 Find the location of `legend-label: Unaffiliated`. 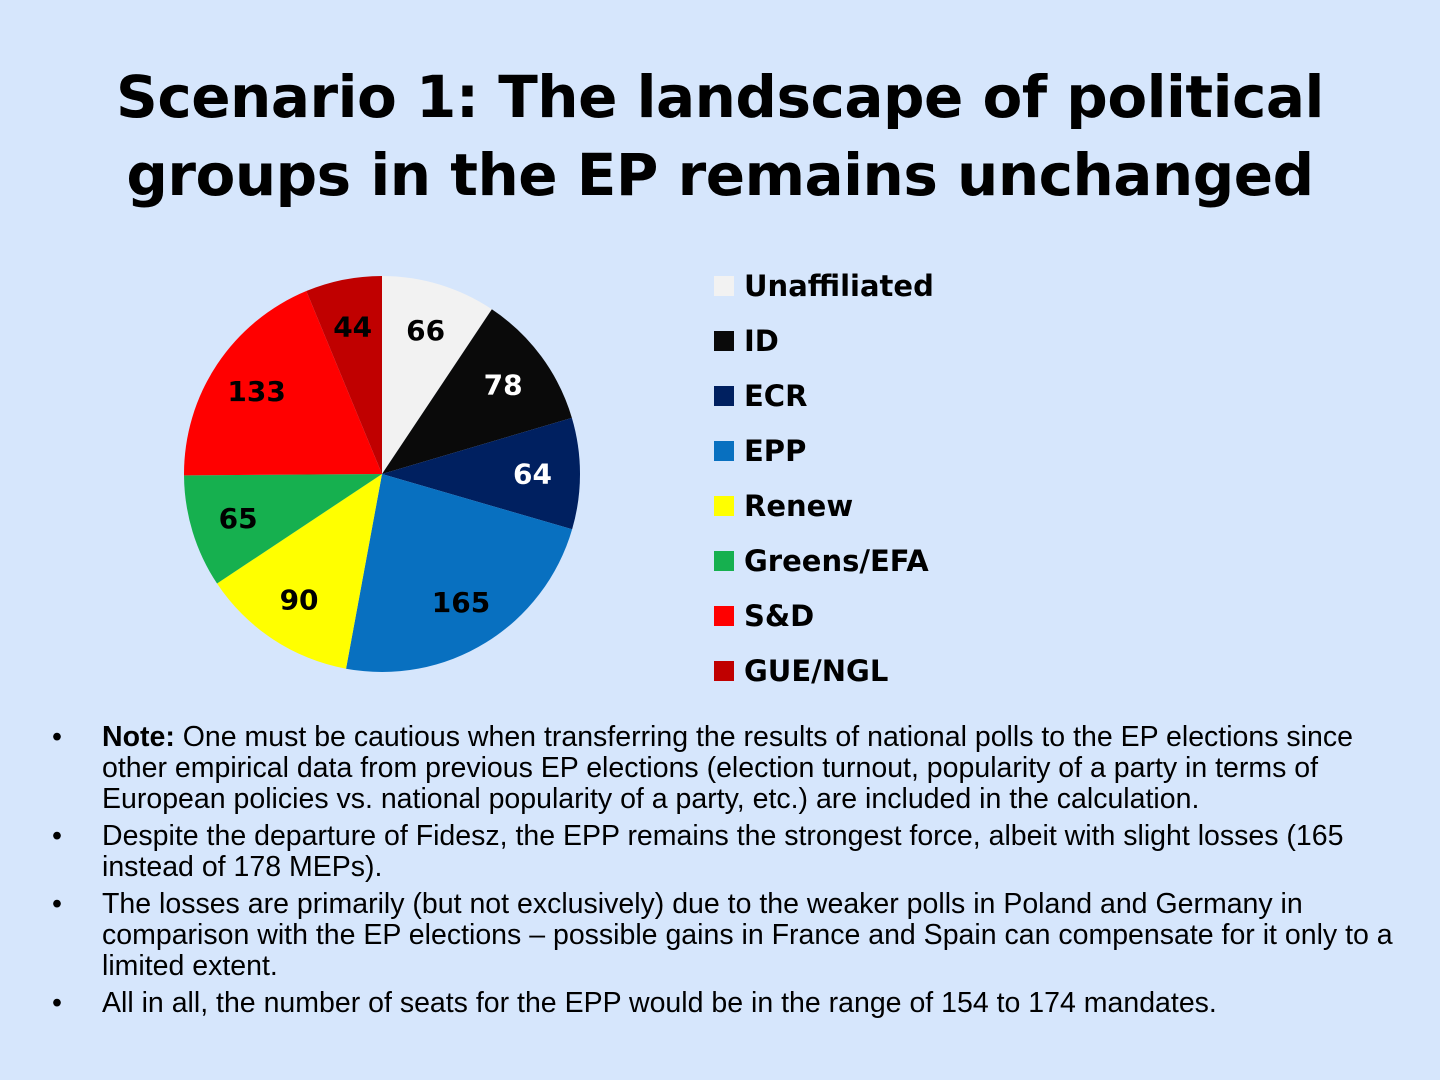

legend-label: Unaffiliated is located at coordinates (839, 285).